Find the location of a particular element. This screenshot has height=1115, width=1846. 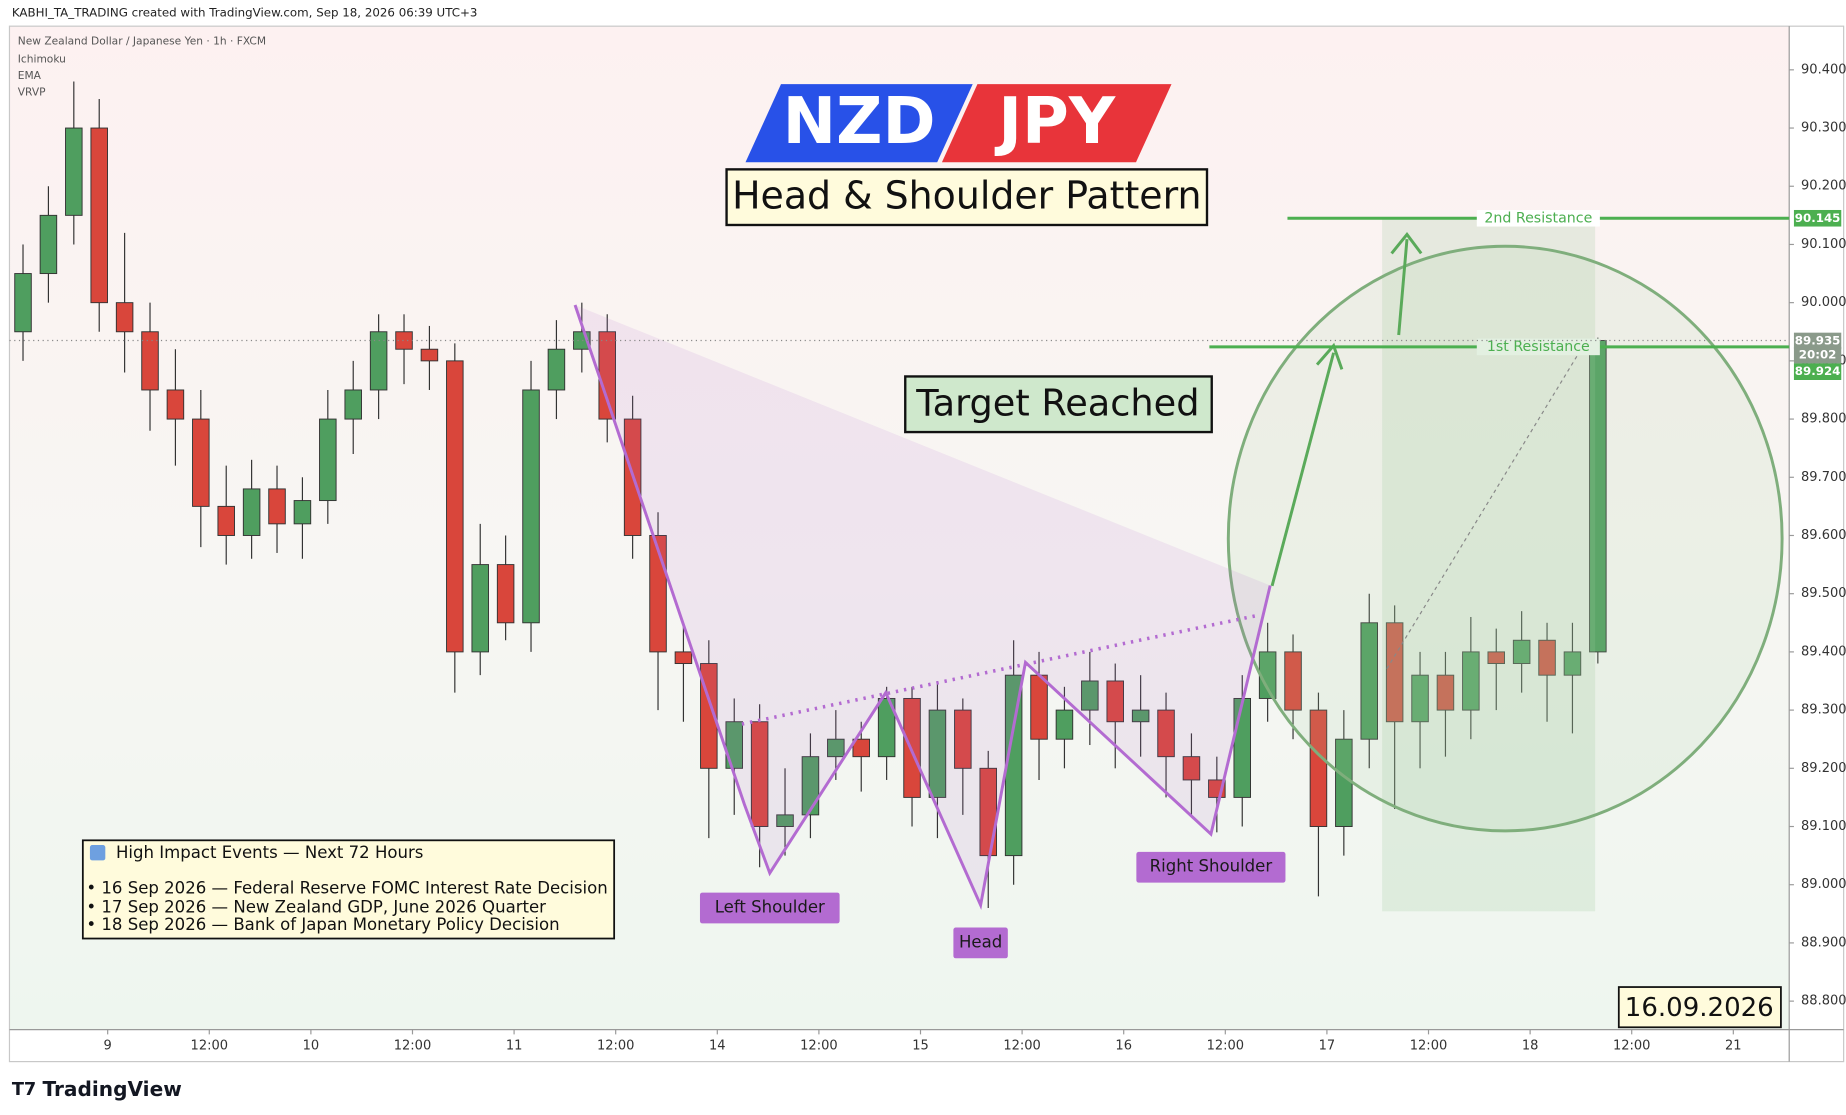

events-box is located at coordinates (348, 889).